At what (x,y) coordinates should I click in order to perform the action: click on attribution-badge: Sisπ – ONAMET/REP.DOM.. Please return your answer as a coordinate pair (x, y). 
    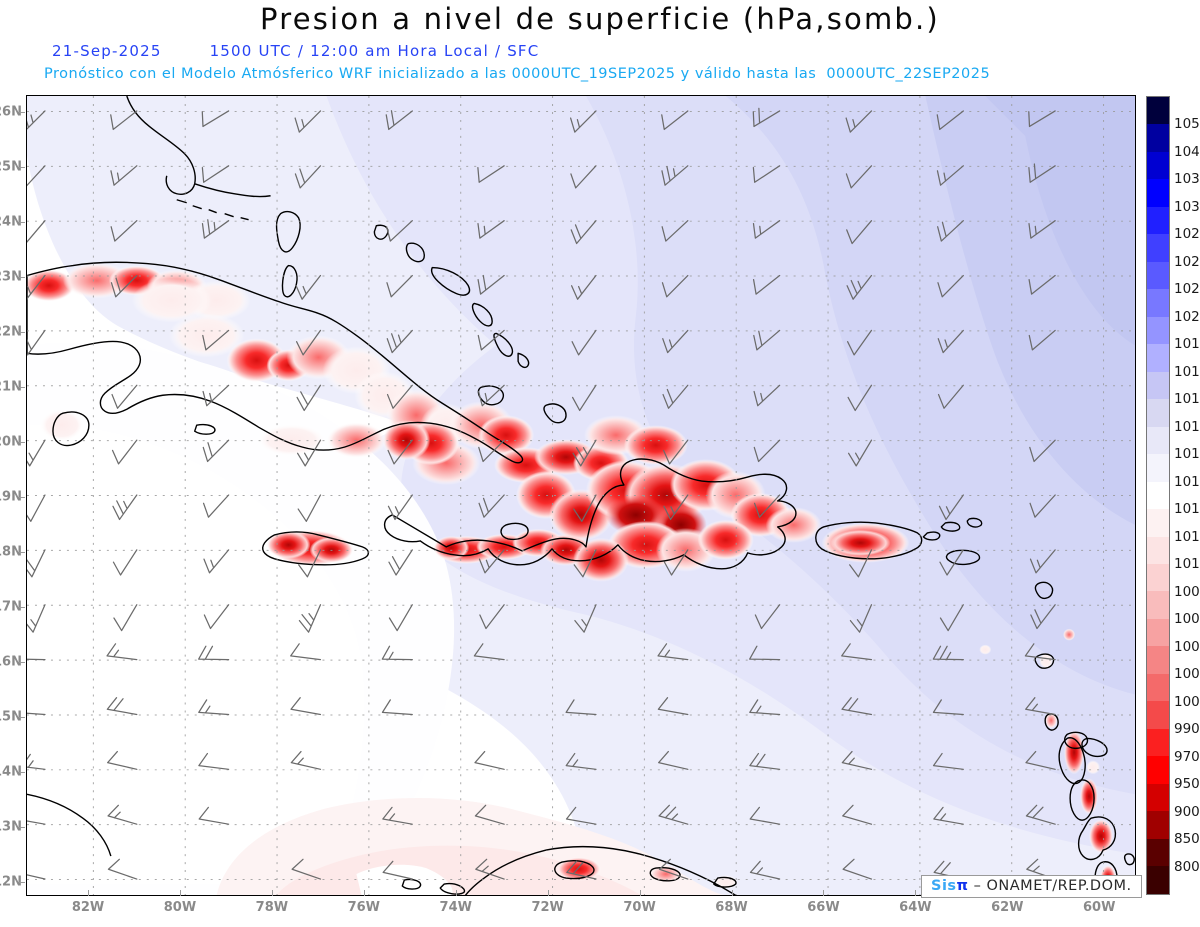
    Looking at the image, I should click on (1031, 886).